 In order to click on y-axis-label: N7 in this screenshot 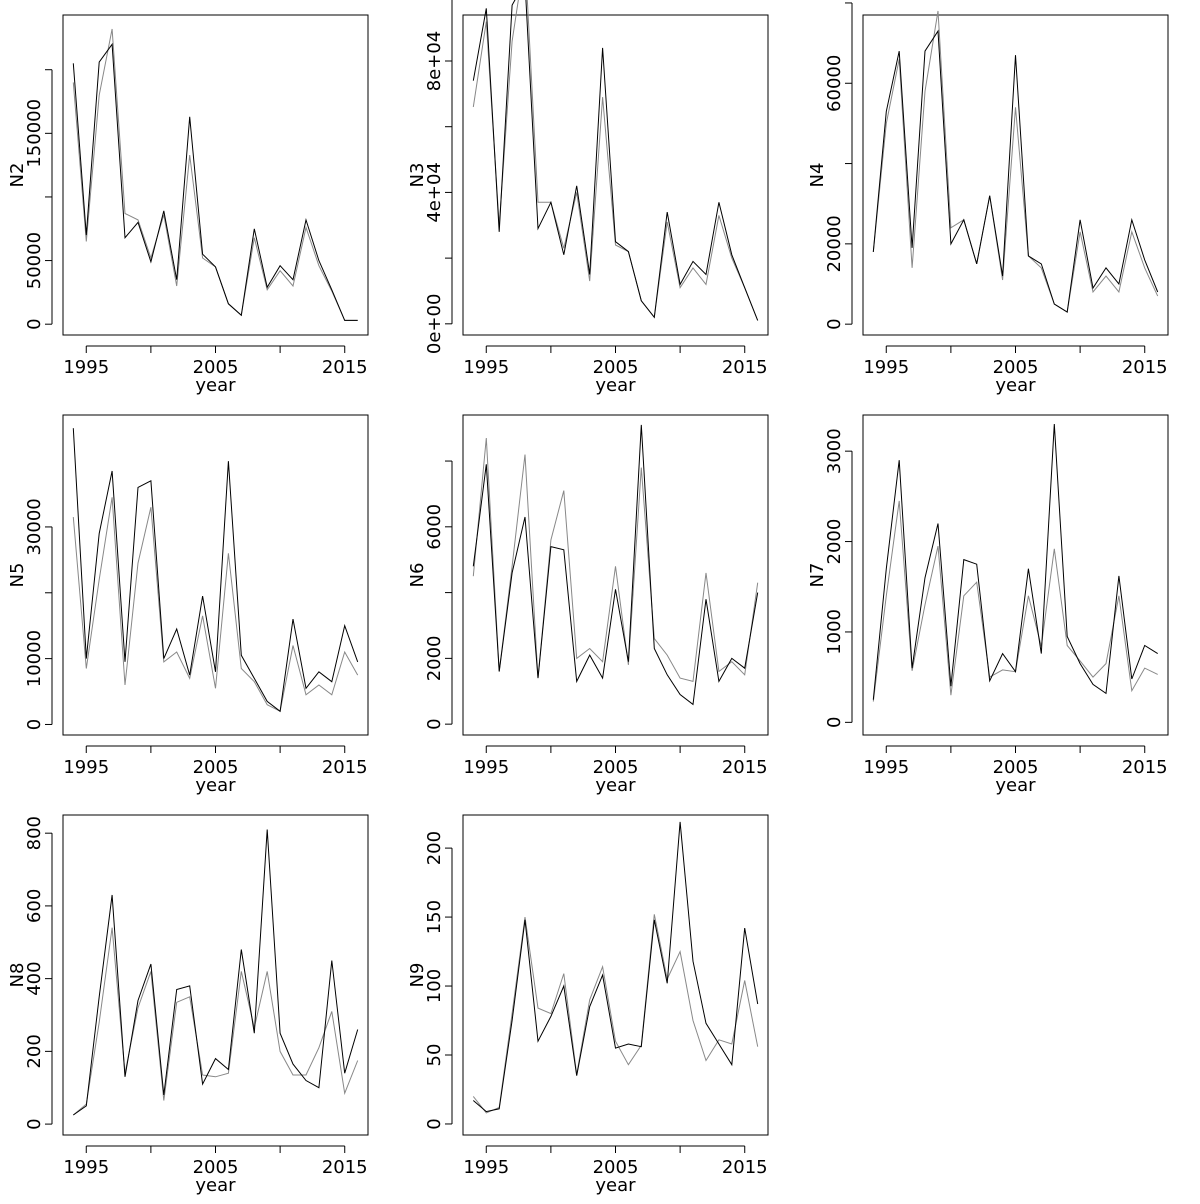, I will do `click(817, 575)`.